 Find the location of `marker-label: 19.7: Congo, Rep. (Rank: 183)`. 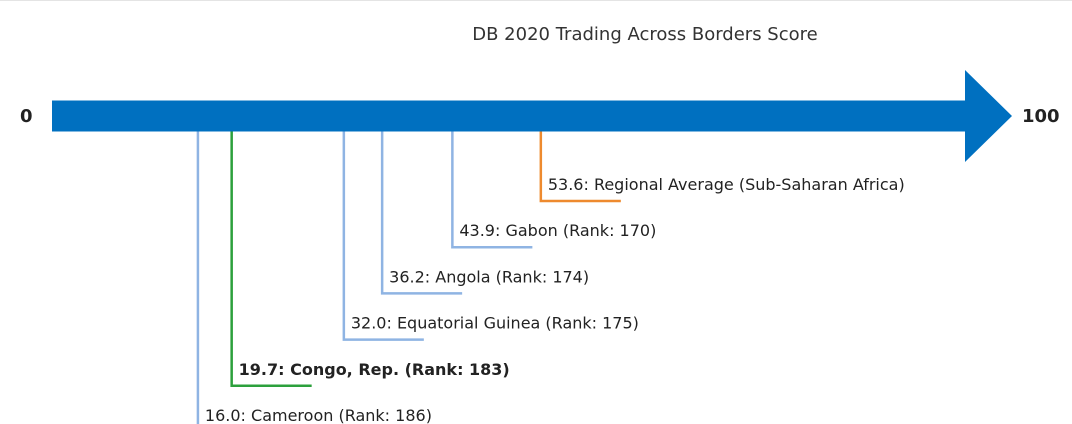

marker-label: 19.7: Congo, Rep. (Rank: 183) is located at coordinates (374, 368).